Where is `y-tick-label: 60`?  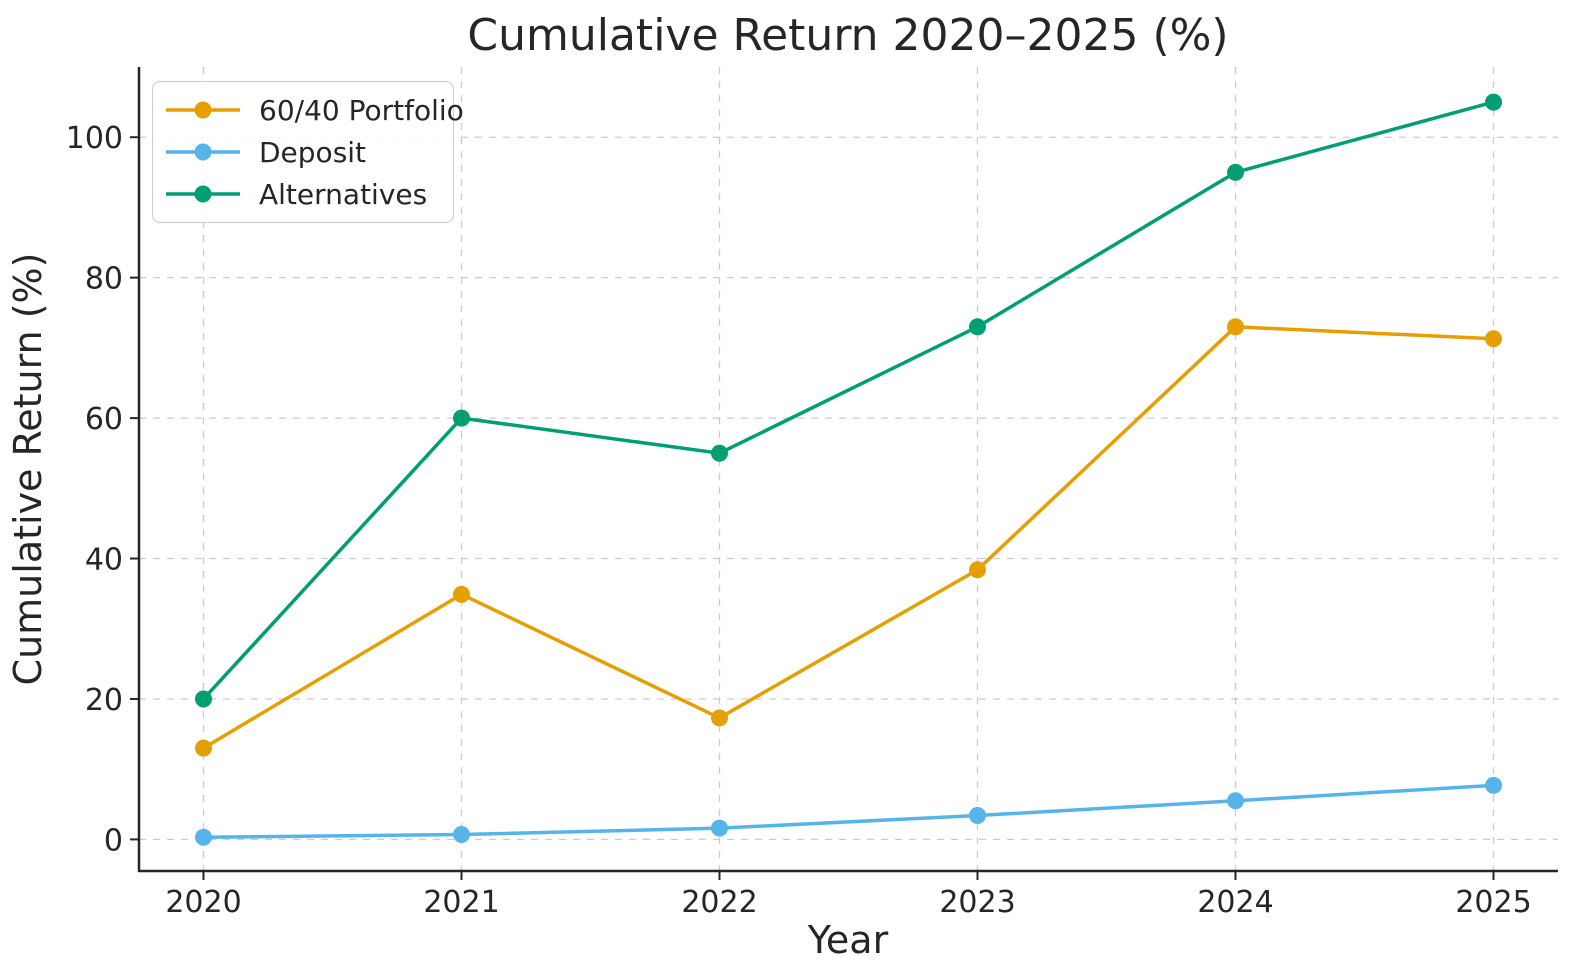 y-tick-label: 60 is located at coordinates (104, 419).